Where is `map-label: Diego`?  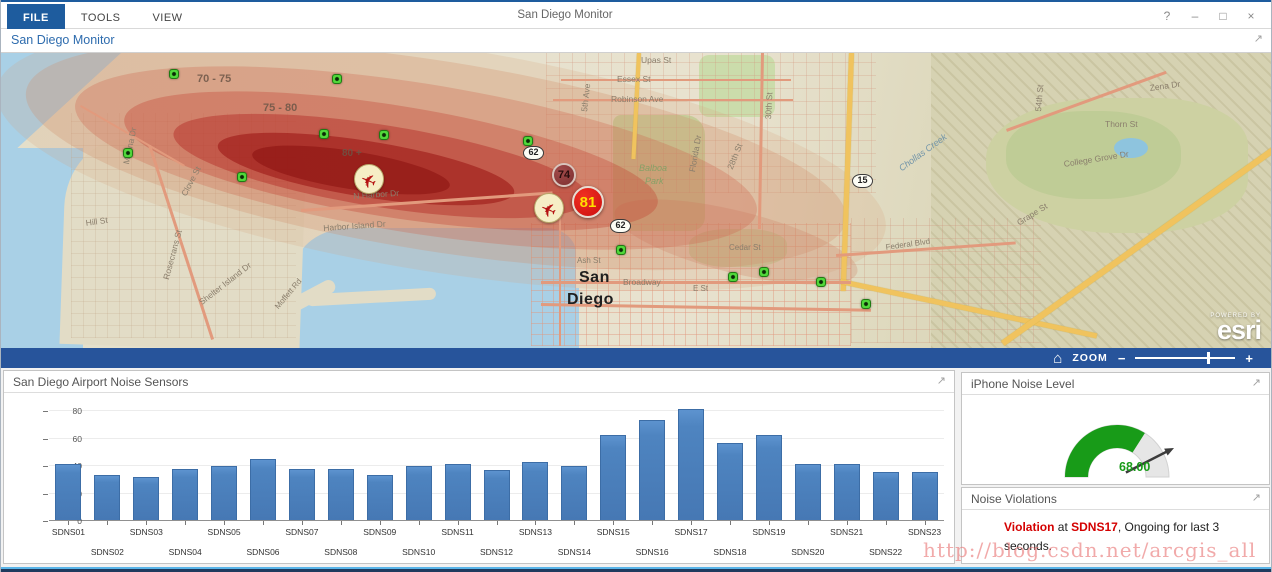
map-label: Diego is located at coordinates (590, 299).